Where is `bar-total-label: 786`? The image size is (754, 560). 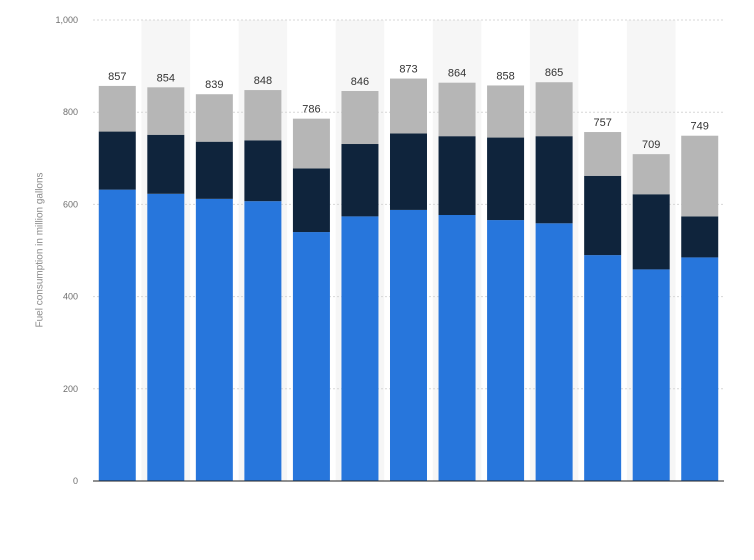 bar-total-label: 786 is located at coordinates (311, 110).